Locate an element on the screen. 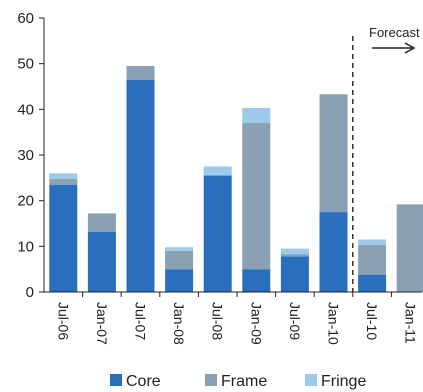 The width and height of the screenshot is (423, 392). y-tick-label: 0 is located at coordinates (30, 292).